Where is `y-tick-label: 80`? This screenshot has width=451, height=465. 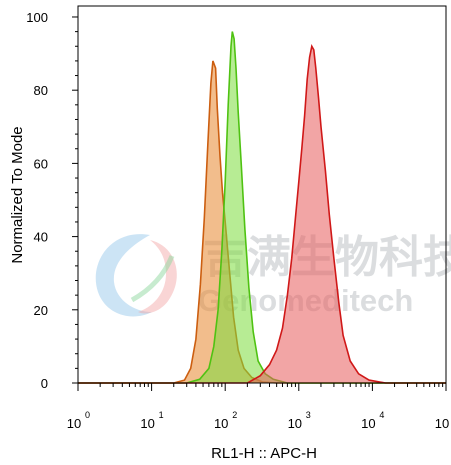
y-tick-label: 80 is located at coordinates (41, 90).